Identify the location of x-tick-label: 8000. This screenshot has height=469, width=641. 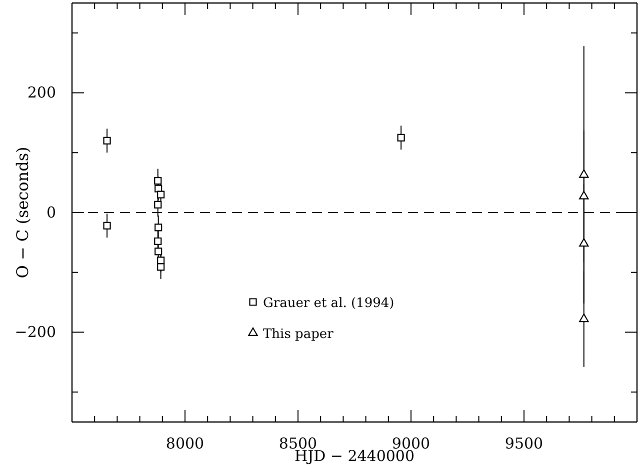
(185, 443).